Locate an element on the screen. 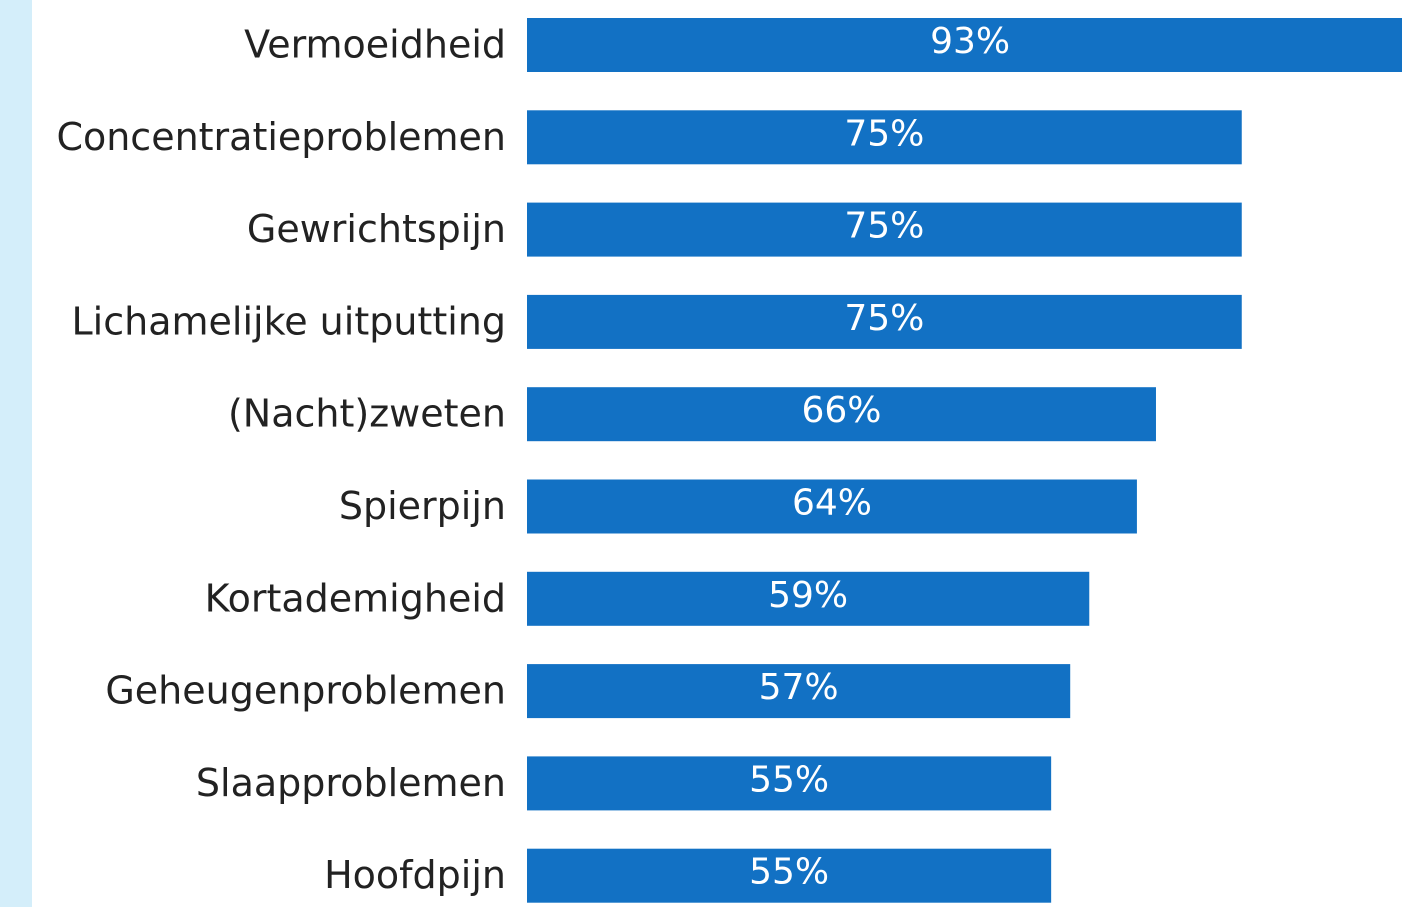  category-label: Spierpijn is located at coordinates (422, 506).